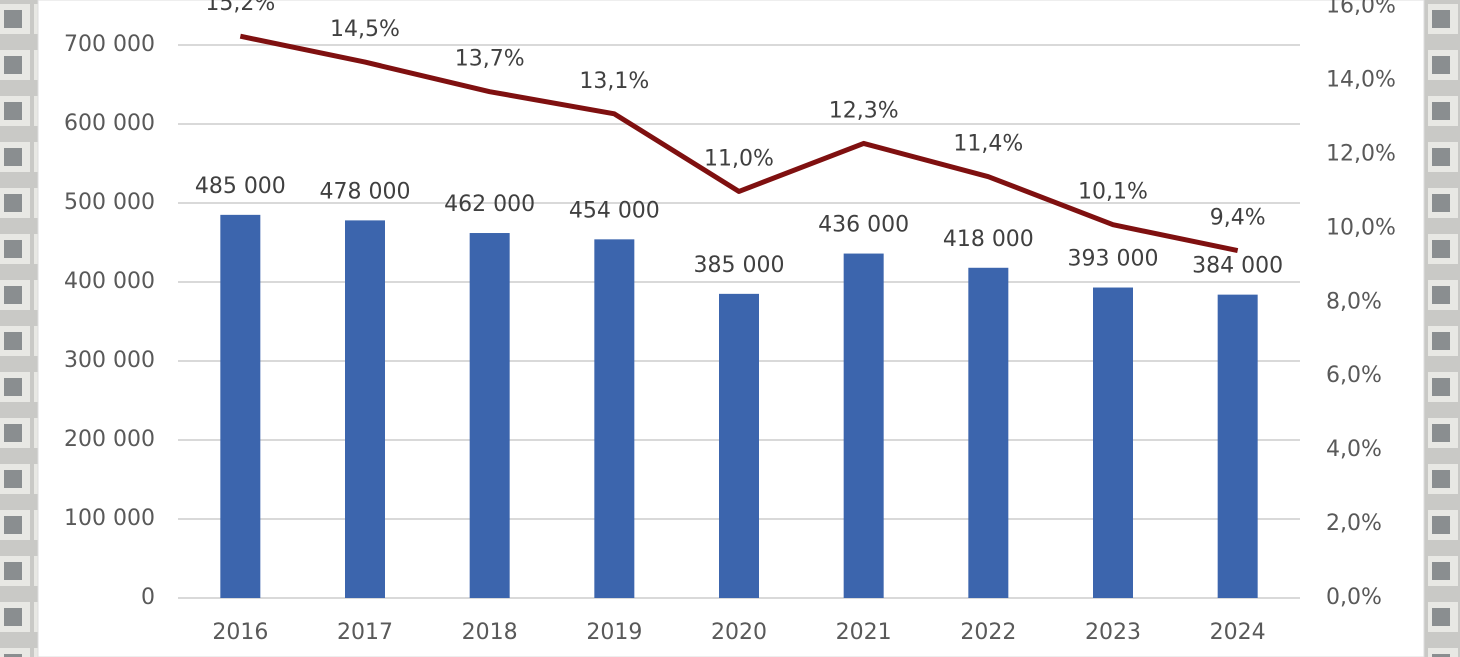 This screenshot has width=1460, height=657. Describe the element at coordinates (614, 210) in the screenshot. I see `bar-value-label: 454 000` at that location.